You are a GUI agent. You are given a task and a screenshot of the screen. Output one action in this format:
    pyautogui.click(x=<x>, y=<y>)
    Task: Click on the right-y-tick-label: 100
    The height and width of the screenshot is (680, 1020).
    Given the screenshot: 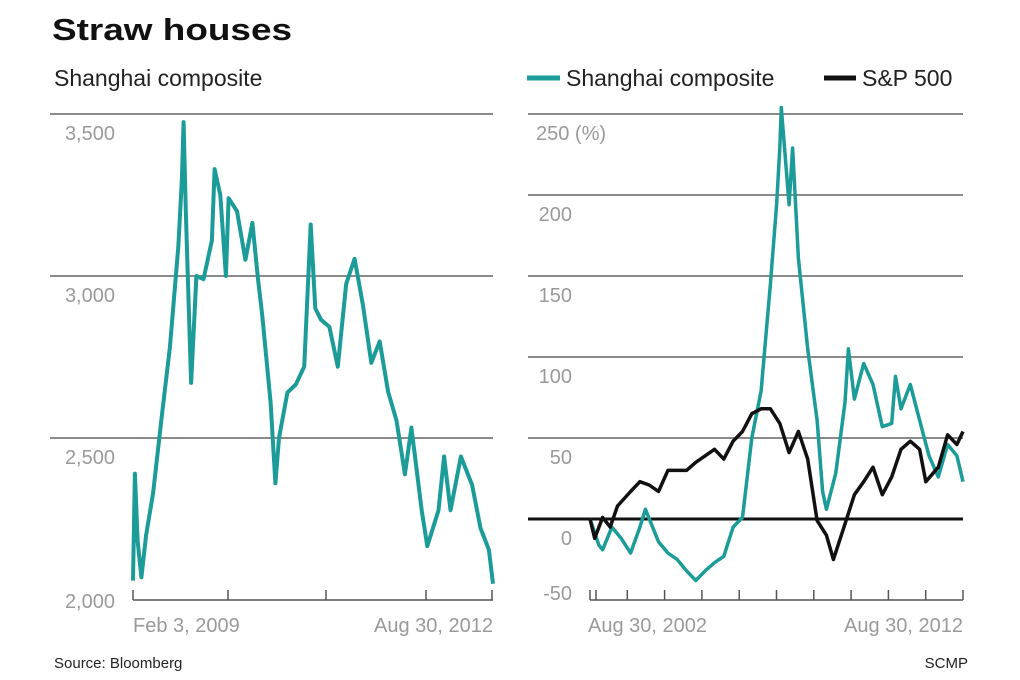 What is the action you would take?
    pyautogui.click(x=555, y=377)
    